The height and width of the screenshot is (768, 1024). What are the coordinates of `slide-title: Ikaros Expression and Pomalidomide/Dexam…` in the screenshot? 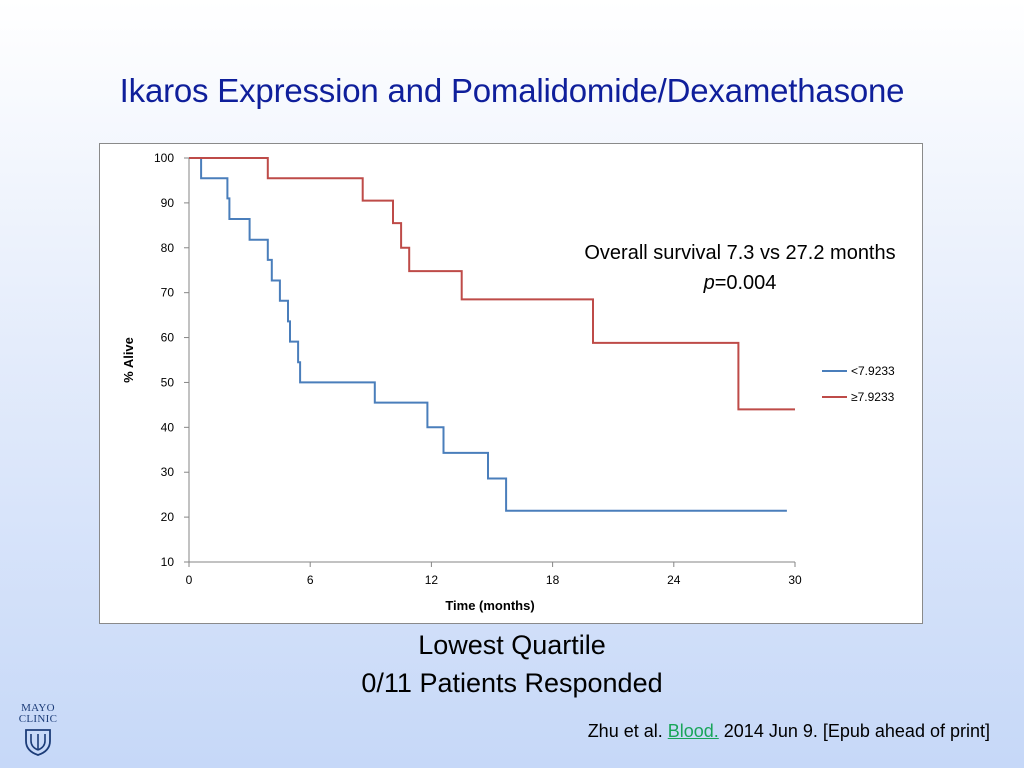 It's located at (512, 90).